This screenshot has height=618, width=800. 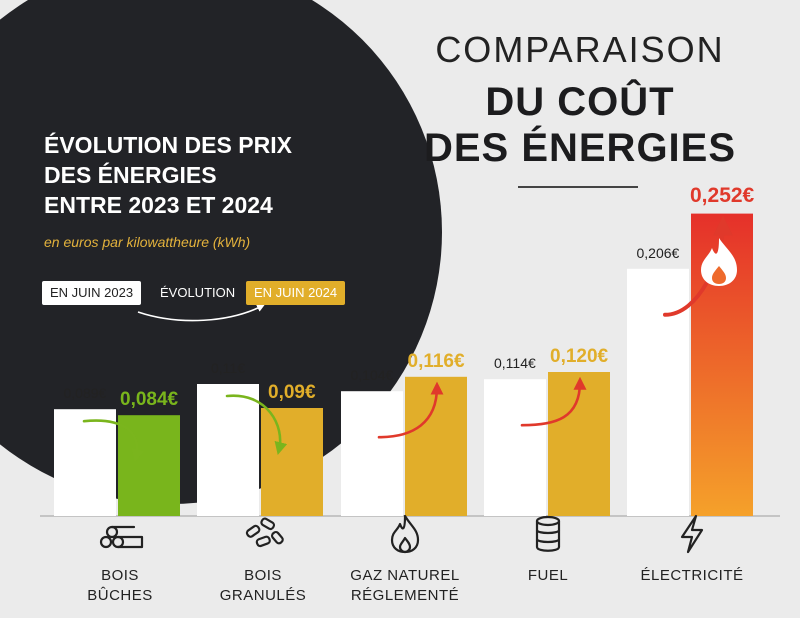 What do you see at coordinates (120, 586) in the screenshot?
I see `category-label-bois-buches: BOIS BÛCHES` at bounding box center [120, 586].